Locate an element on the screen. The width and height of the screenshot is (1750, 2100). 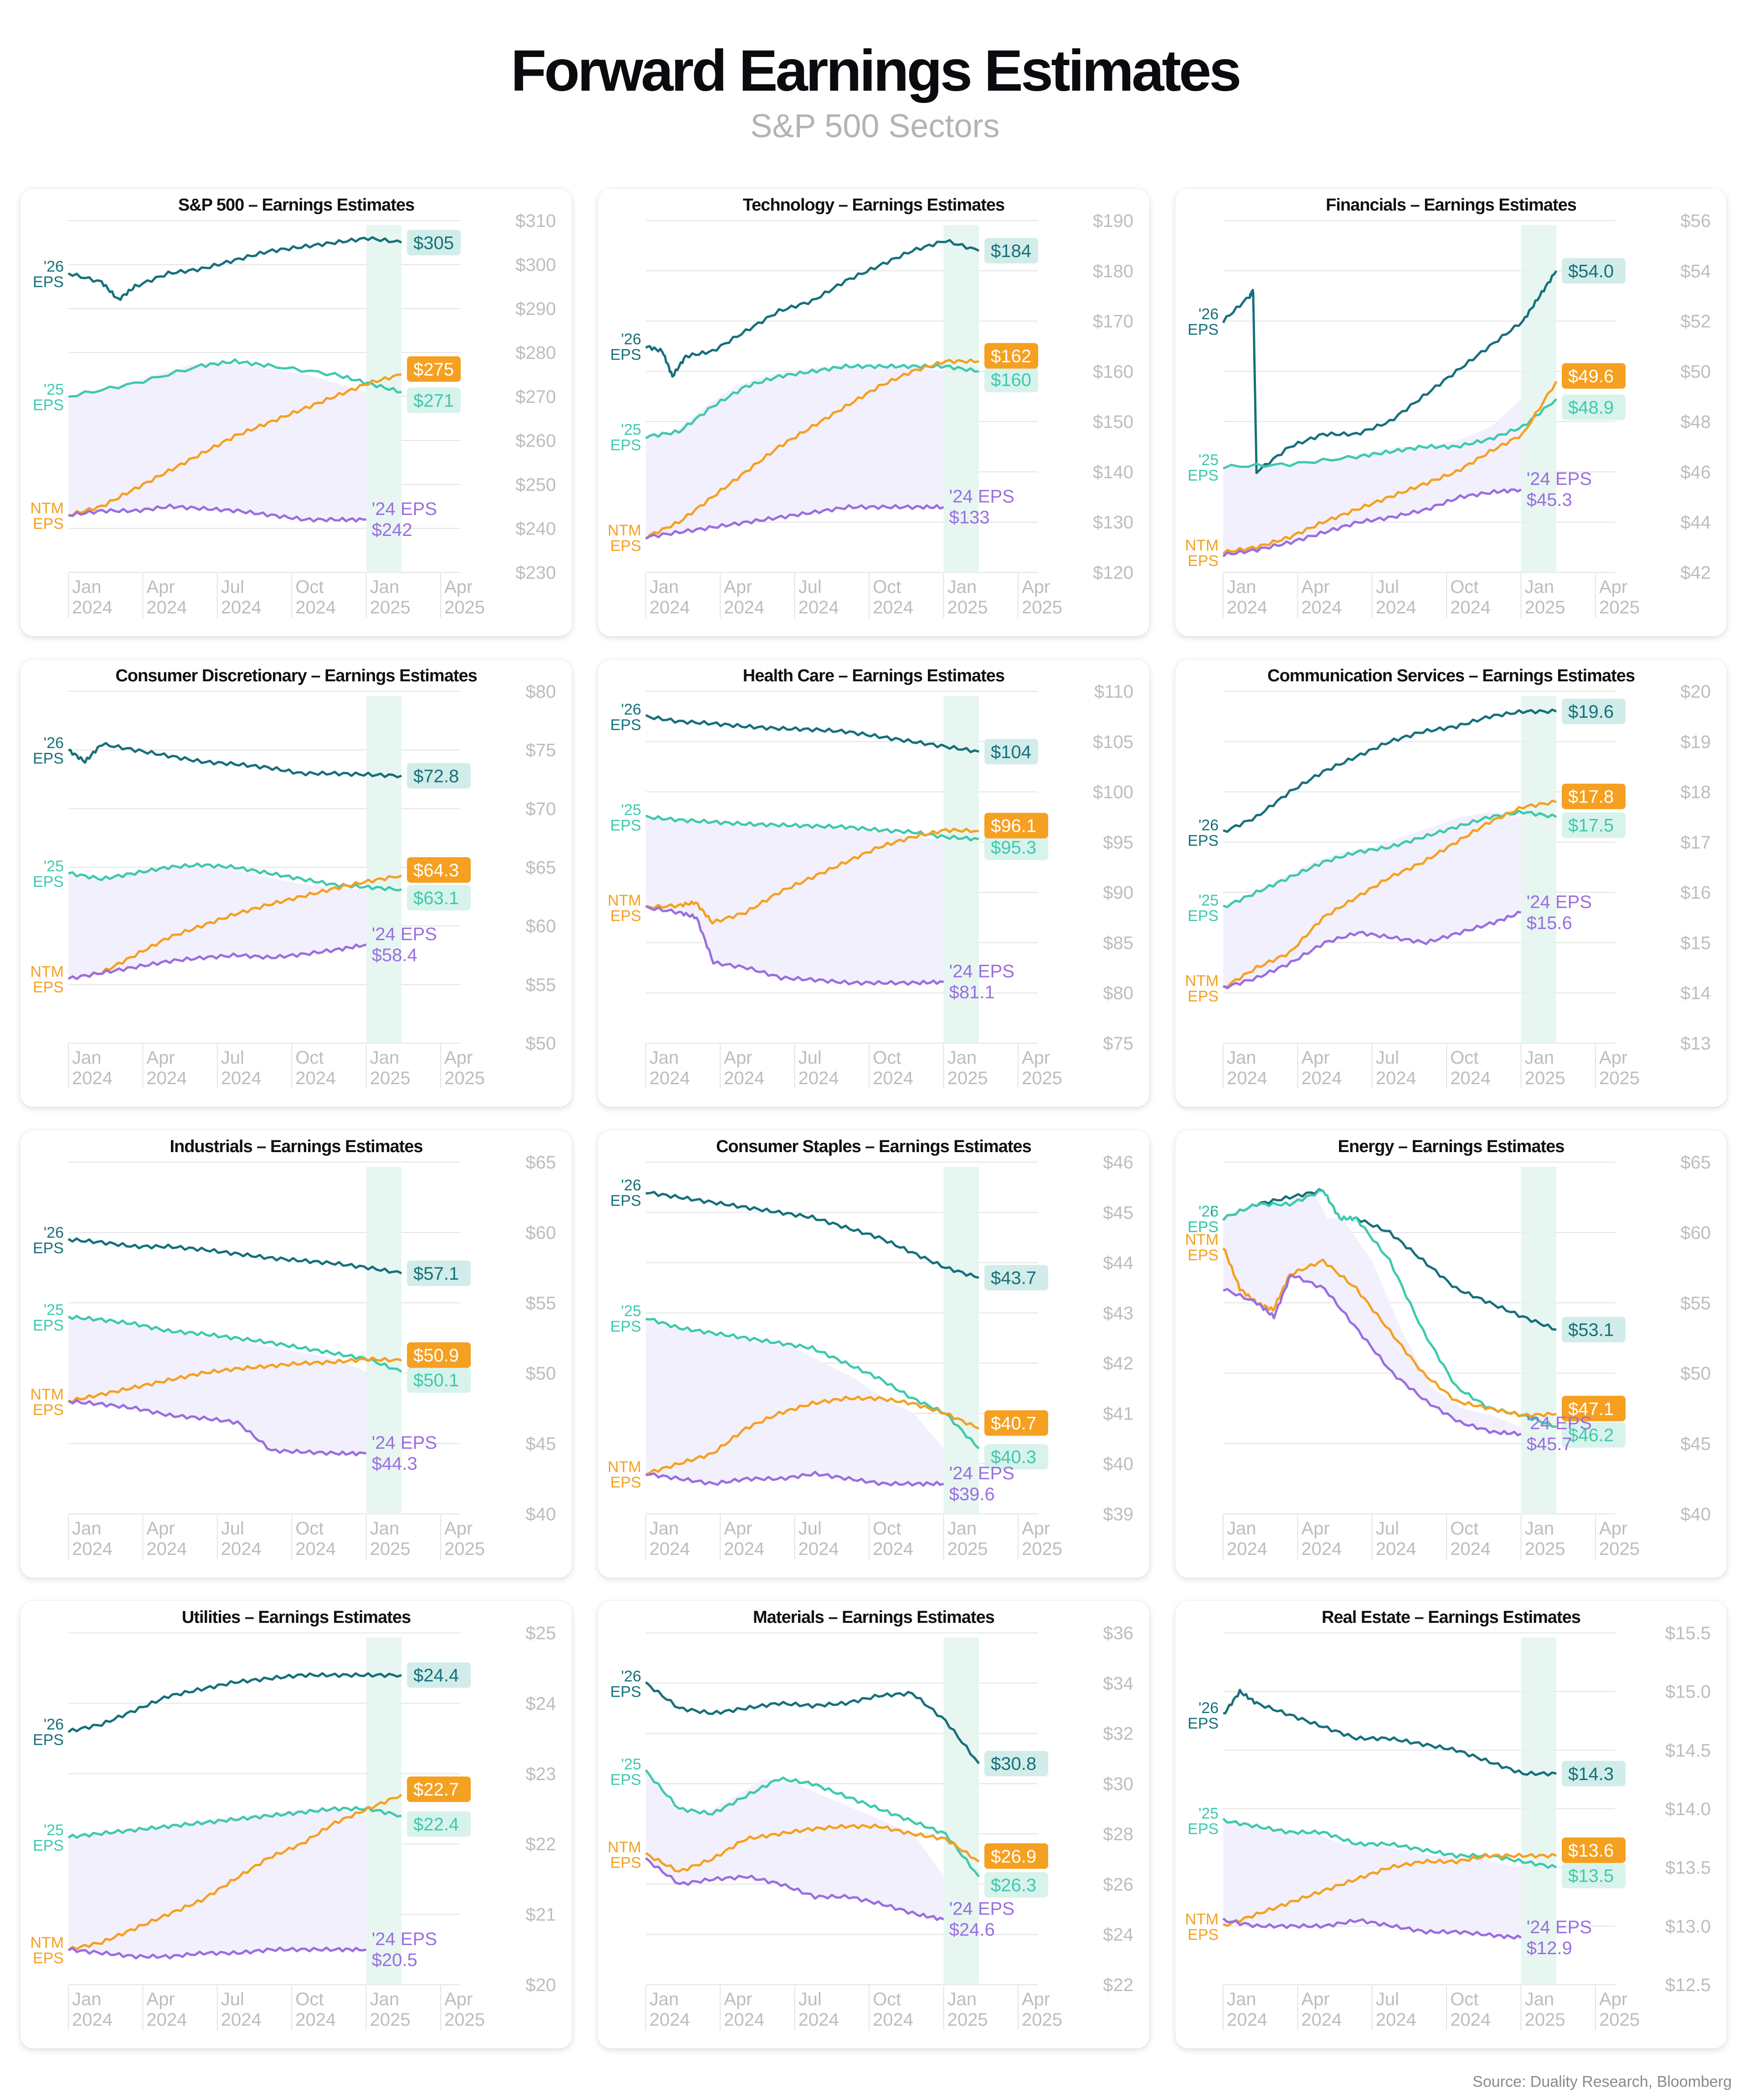
eps26-eps-label: EPS is located at coordinates (626, 355).